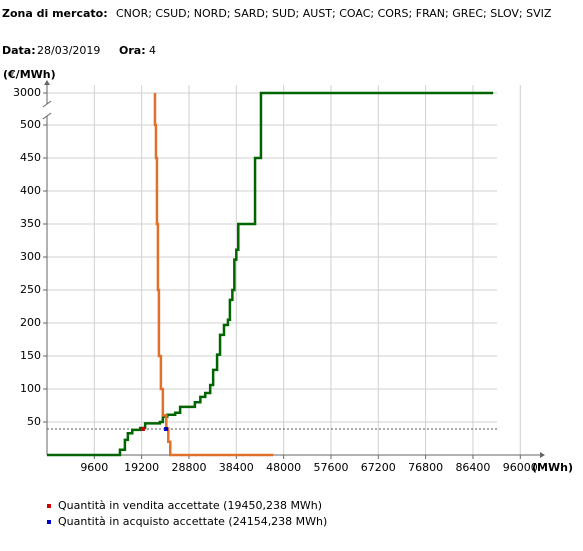 The image size is (583, 551). I want to click on hour-label: Ora:, so click(132, 50).